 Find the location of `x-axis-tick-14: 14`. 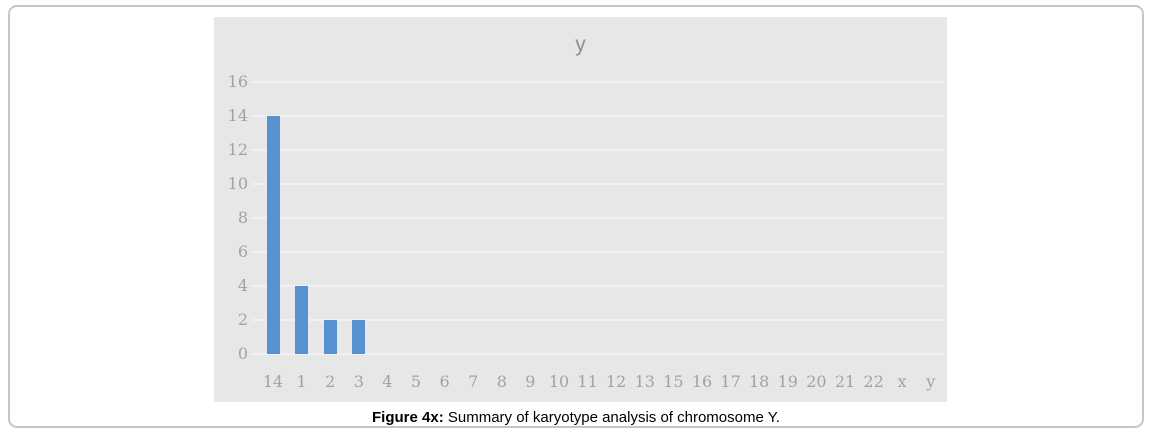

x-axis-tick-14: 14 is located at coordinates (273, 381).